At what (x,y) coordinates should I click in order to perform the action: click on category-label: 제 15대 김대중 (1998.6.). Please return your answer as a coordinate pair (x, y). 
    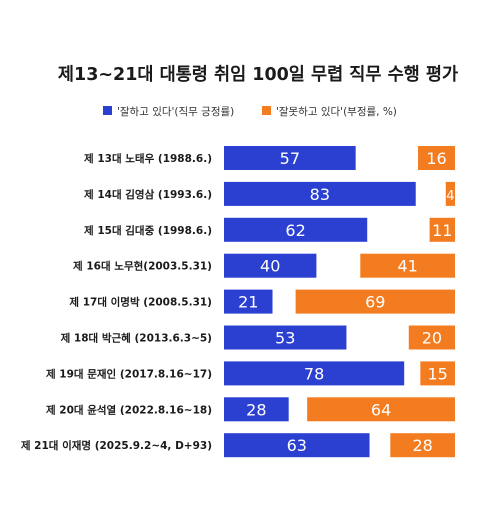
    Looking at the image, I should click on (148, 230).